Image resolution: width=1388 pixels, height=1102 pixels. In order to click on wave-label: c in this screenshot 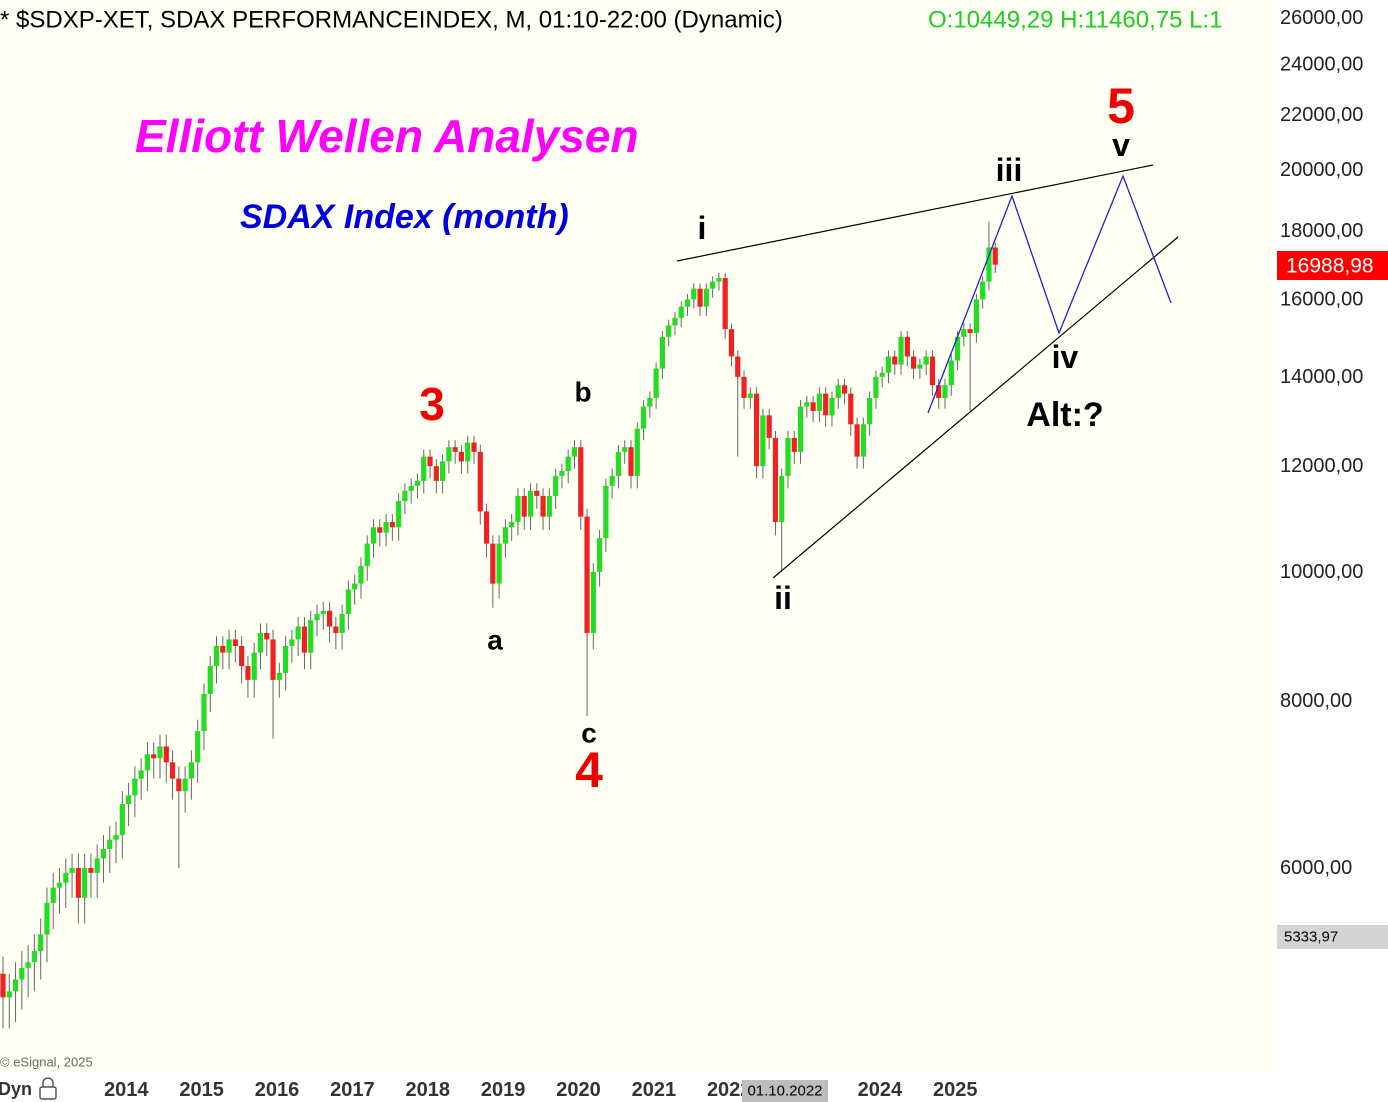, I will do `click(589, 733)`.